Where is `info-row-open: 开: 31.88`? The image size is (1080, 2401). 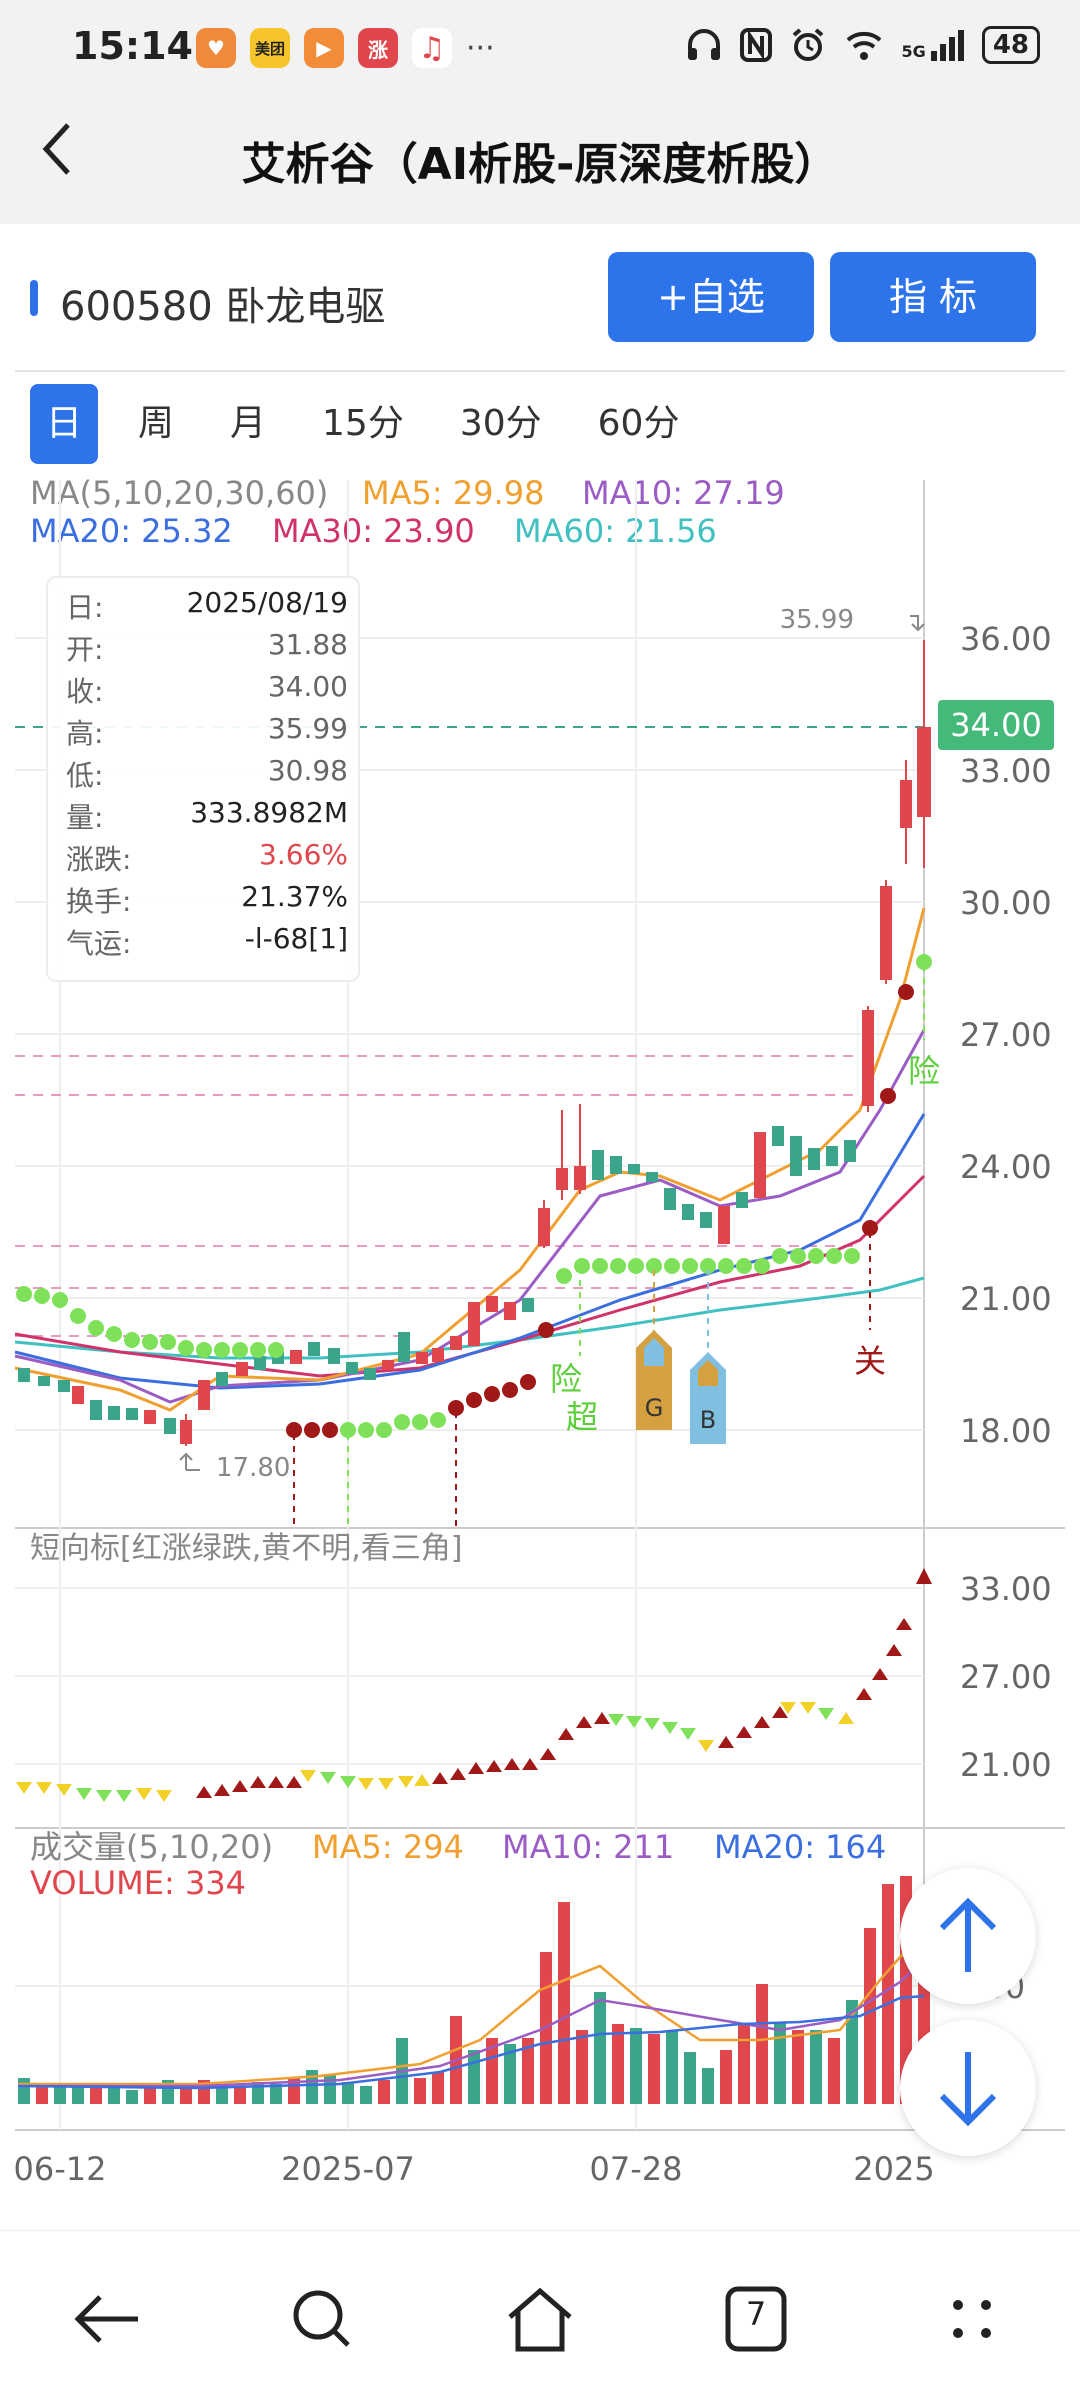 info-row-open: 开: 31.88 is located at coordinates (207, 647).